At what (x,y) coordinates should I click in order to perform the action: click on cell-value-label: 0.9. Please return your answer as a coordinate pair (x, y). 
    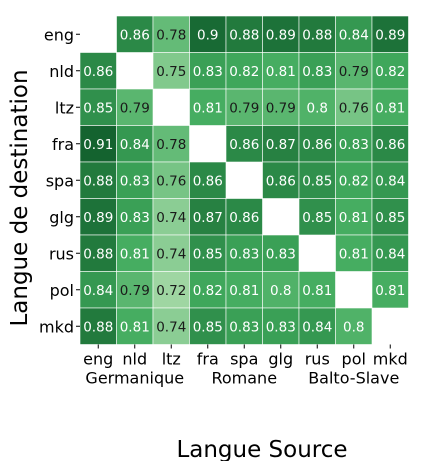
    Looking at the image, I should click on (207, 35).